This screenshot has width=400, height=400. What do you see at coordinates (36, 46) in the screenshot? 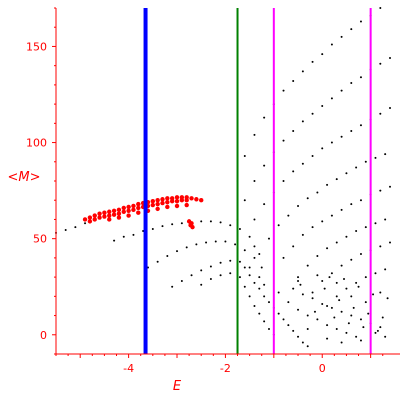
I see `y-tick-label-3: 150` at bounding box center [36, 46].